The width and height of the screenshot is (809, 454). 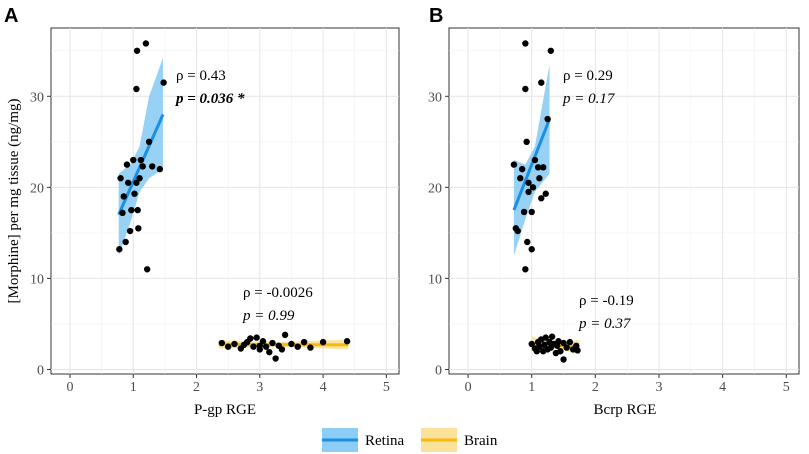 What do you see at coordinates (268, 316) in the screenshot?
I see `panel-a-brain-p: p = 0.99` at bounding box center [268, 316].